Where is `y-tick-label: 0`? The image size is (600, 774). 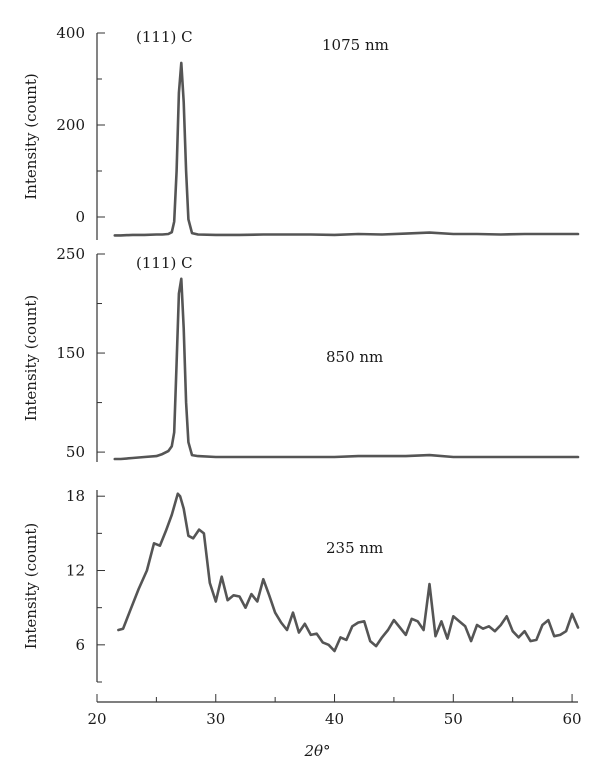
y-tick-label: 0 is located at coordinates (80, 217).